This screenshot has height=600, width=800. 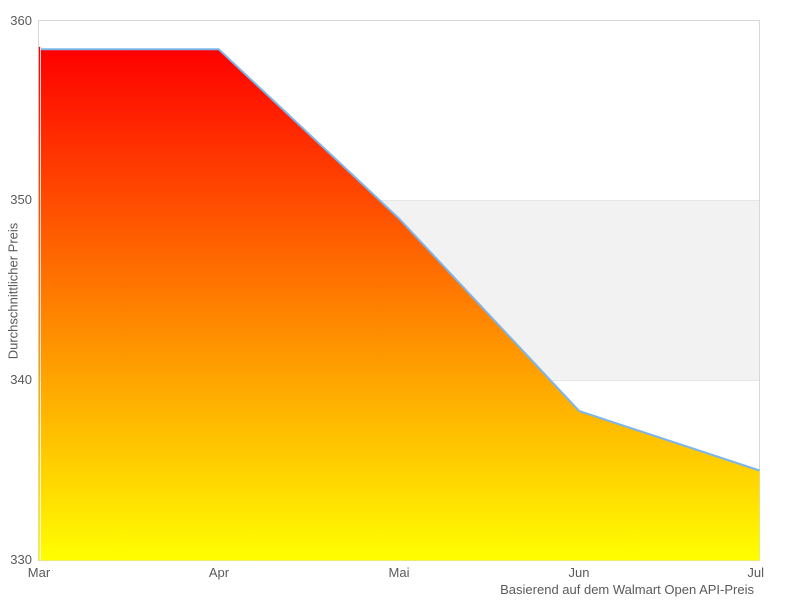 What do you see at coordinates (21, 379) in the screenshot?
I see `y-tick-label-340: 340` at bounding box center [21, 379].